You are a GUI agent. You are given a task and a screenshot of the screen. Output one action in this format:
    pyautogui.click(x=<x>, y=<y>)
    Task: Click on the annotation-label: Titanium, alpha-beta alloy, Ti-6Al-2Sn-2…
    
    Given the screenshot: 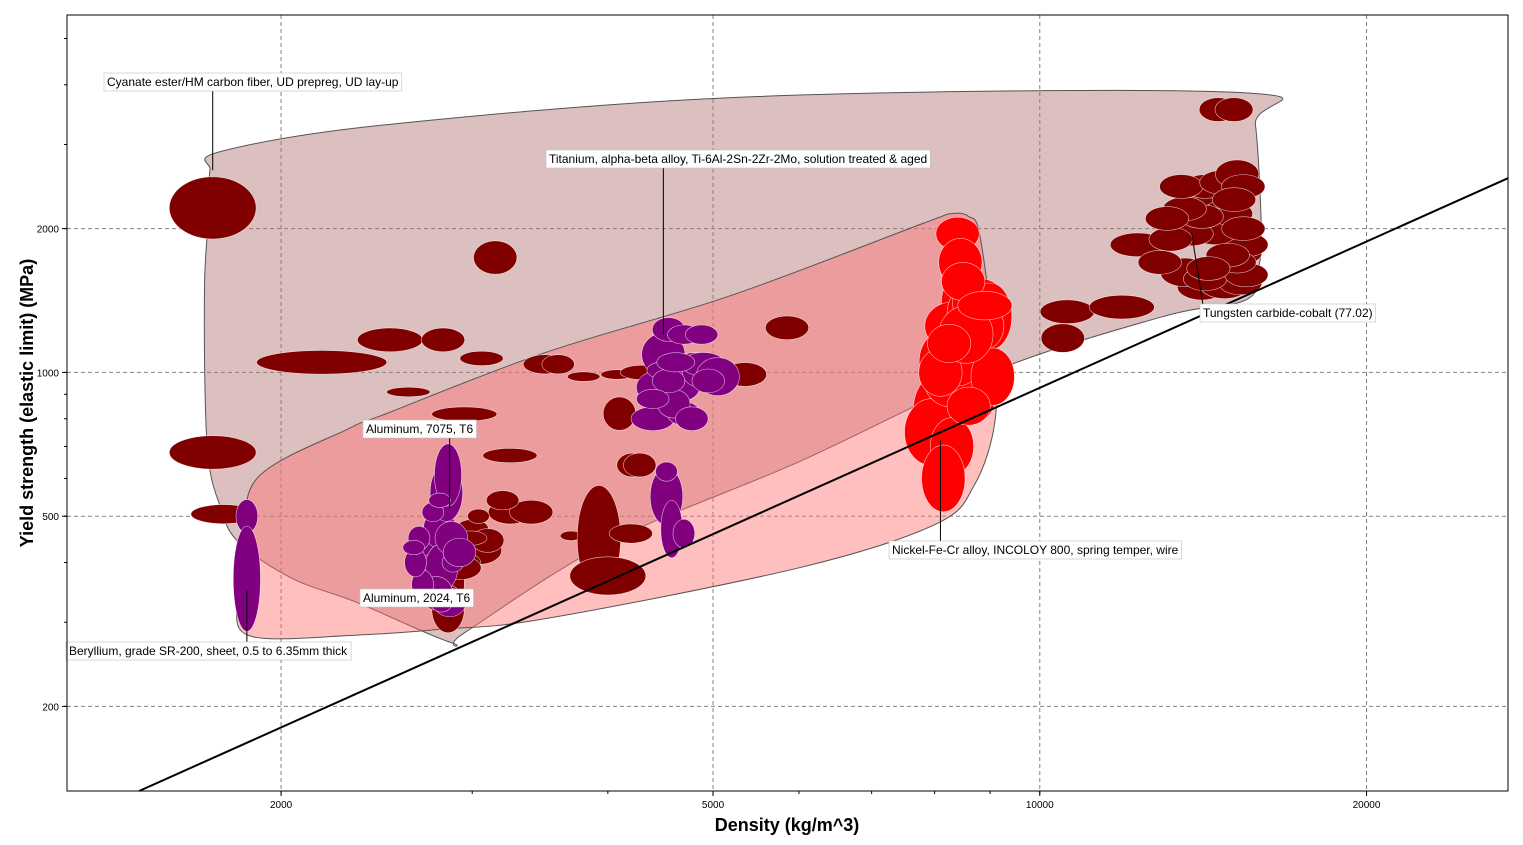 What is the action you would take?
    pyautogui.click(x=738, y=159)
    